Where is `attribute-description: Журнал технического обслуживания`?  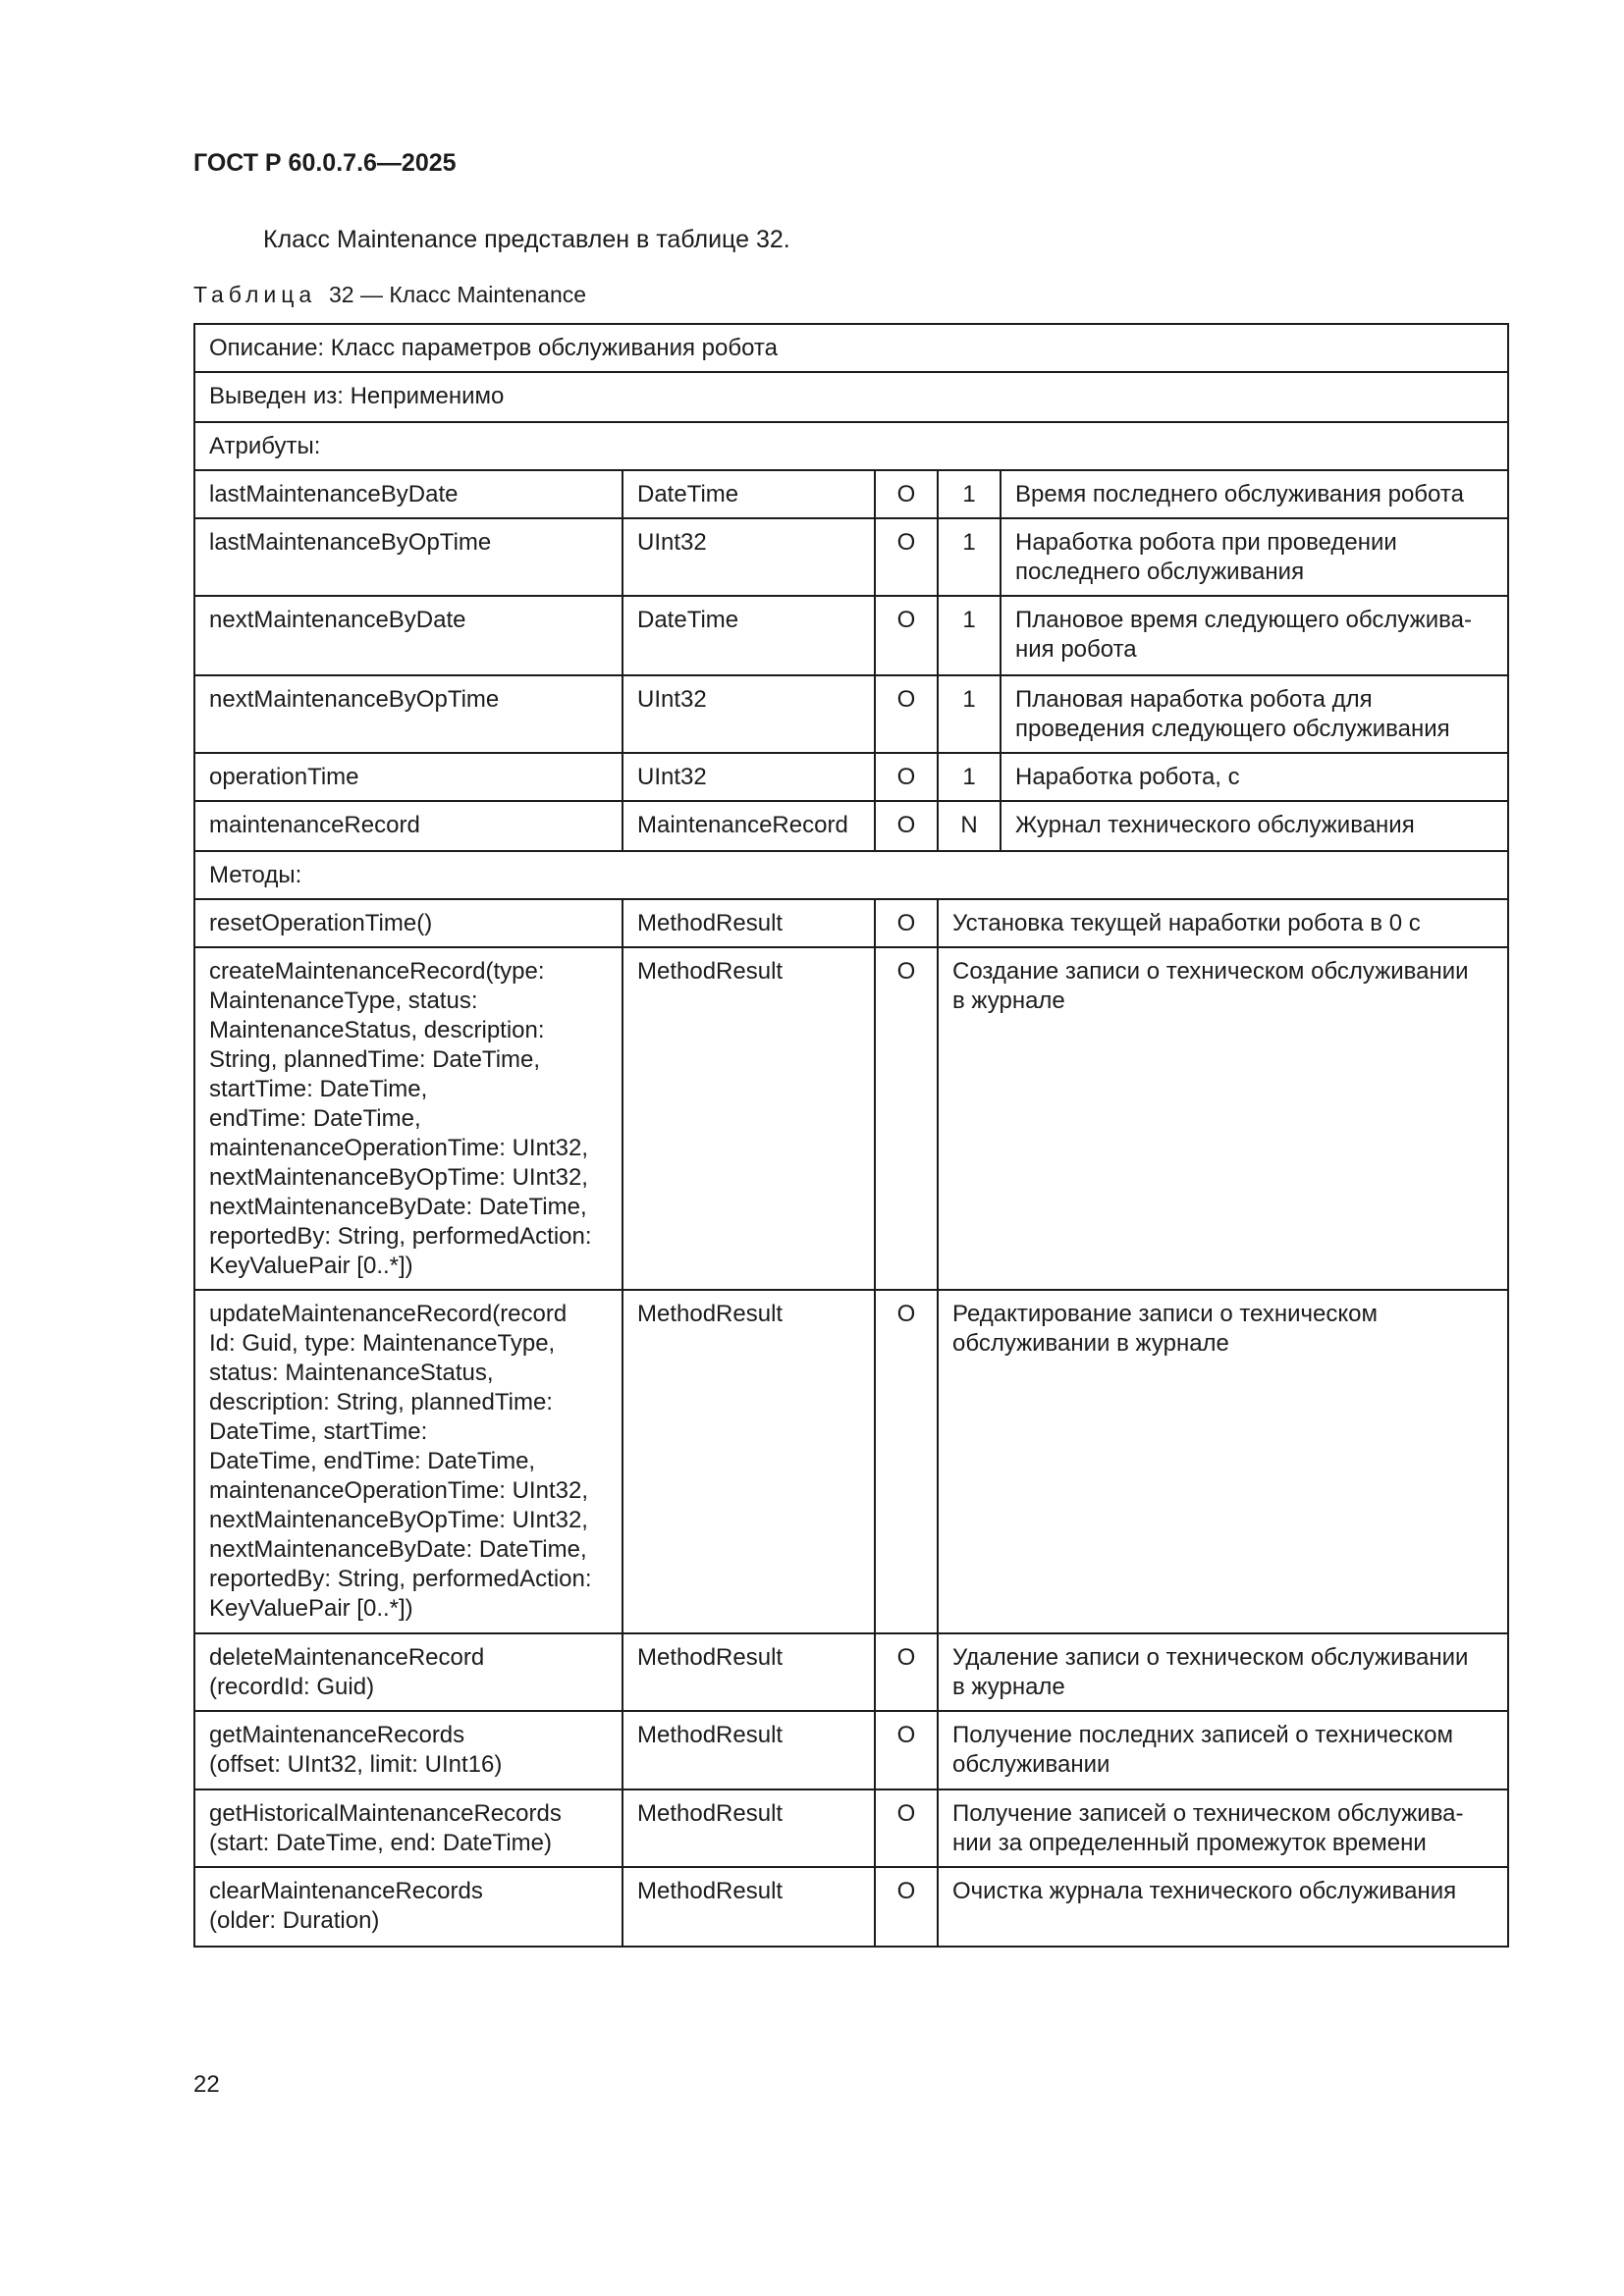 attribute-description: Журнал технического обслуживания is located at coordinates (1254, 826).